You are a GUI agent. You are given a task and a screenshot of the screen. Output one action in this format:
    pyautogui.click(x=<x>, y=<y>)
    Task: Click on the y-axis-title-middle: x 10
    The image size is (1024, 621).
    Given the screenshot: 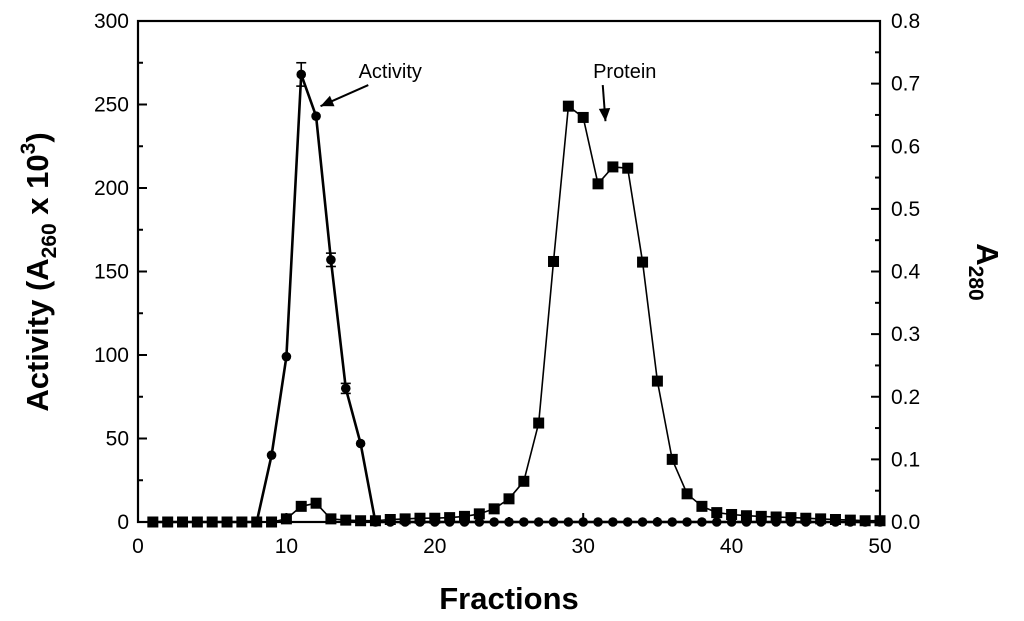 What is the action you would take?
    pyautogui.click(x=37, y=188)
    